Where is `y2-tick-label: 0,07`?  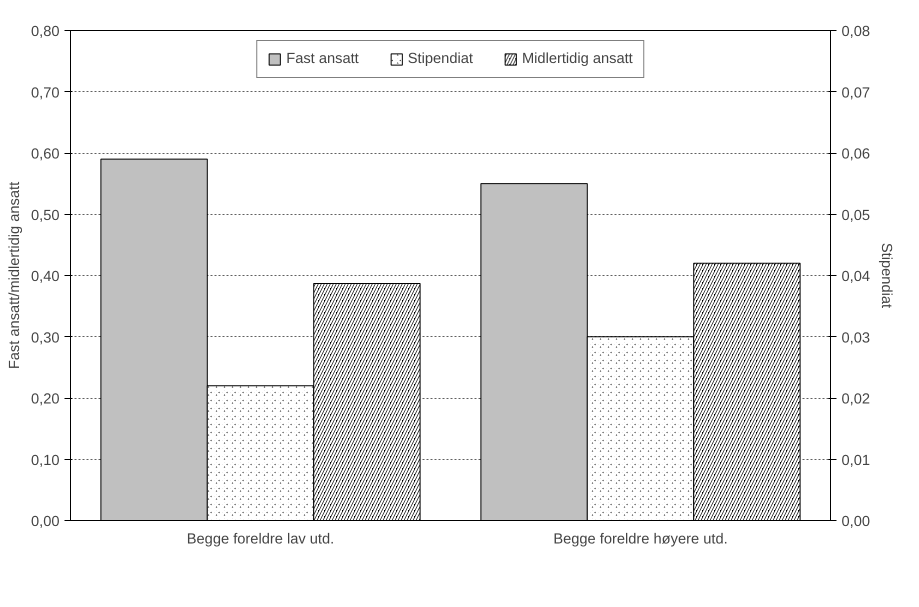
y2-tick-label: 0,07 is located at coordinates (856, 93).